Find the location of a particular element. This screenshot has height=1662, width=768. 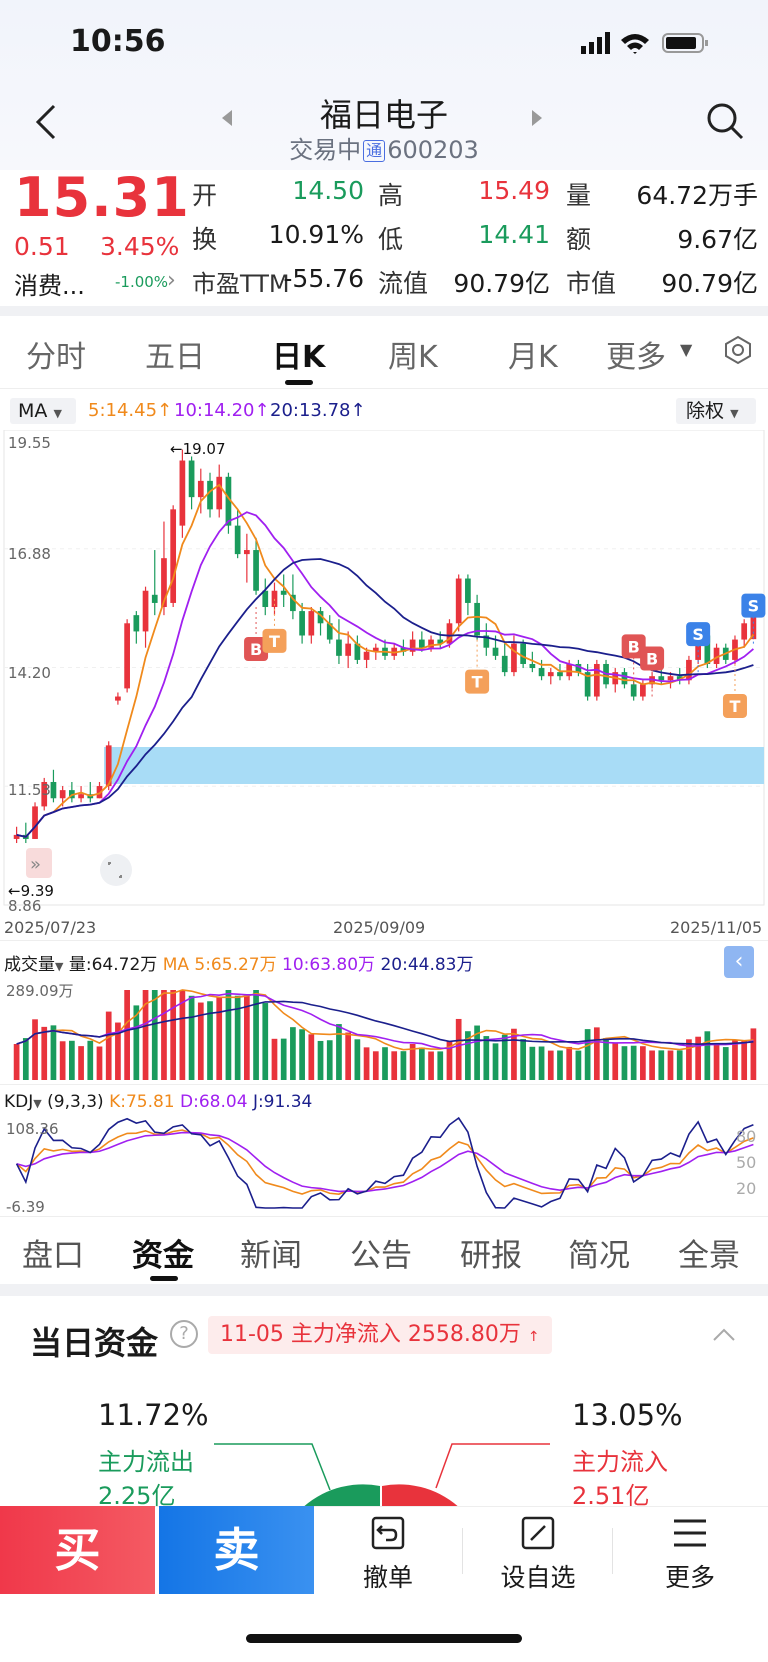

tab-more: 更多 is located at coordinates (636, 357).